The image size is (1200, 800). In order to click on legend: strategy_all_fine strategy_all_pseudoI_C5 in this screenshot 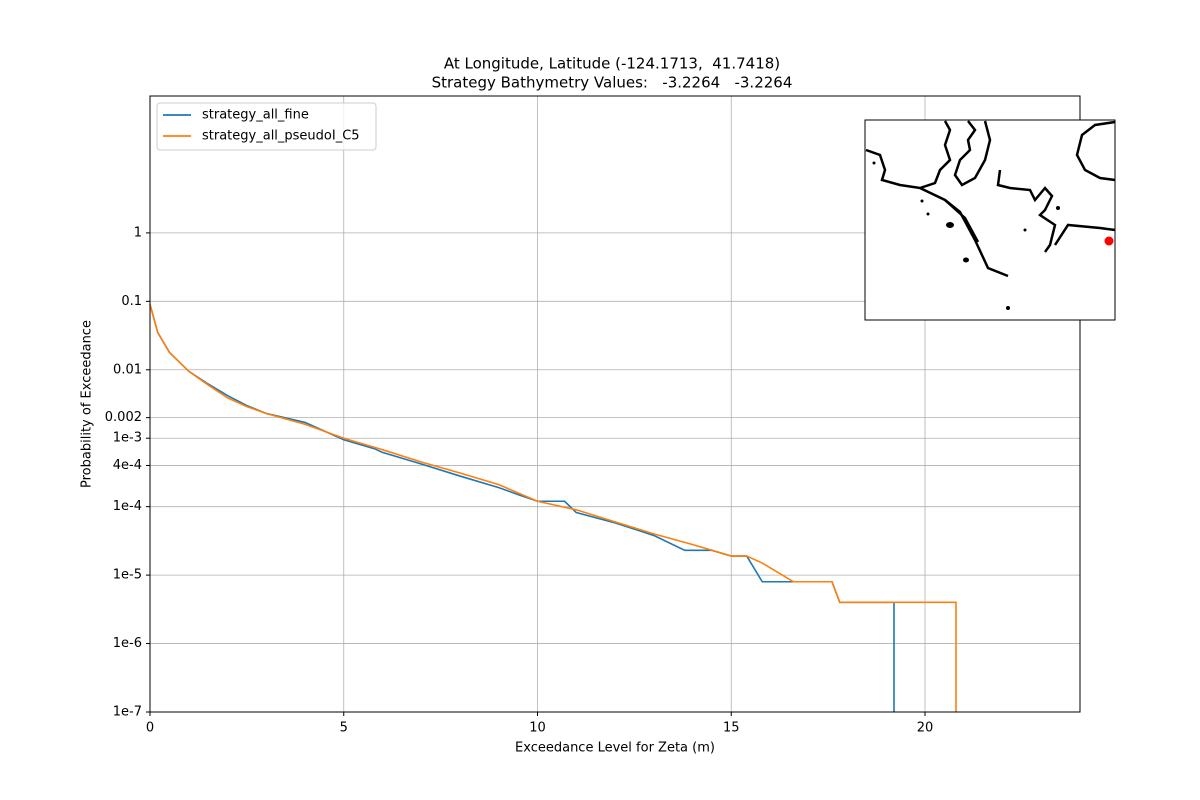, I will do `click(266, 126)`.